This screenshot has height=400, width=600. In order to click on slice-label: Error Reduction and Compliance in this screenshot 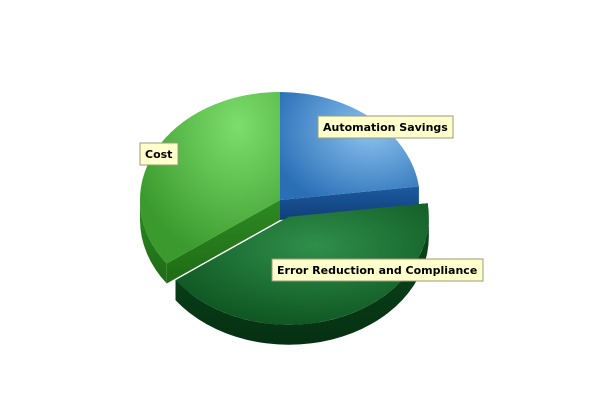, I will do `click(377, 270)`.